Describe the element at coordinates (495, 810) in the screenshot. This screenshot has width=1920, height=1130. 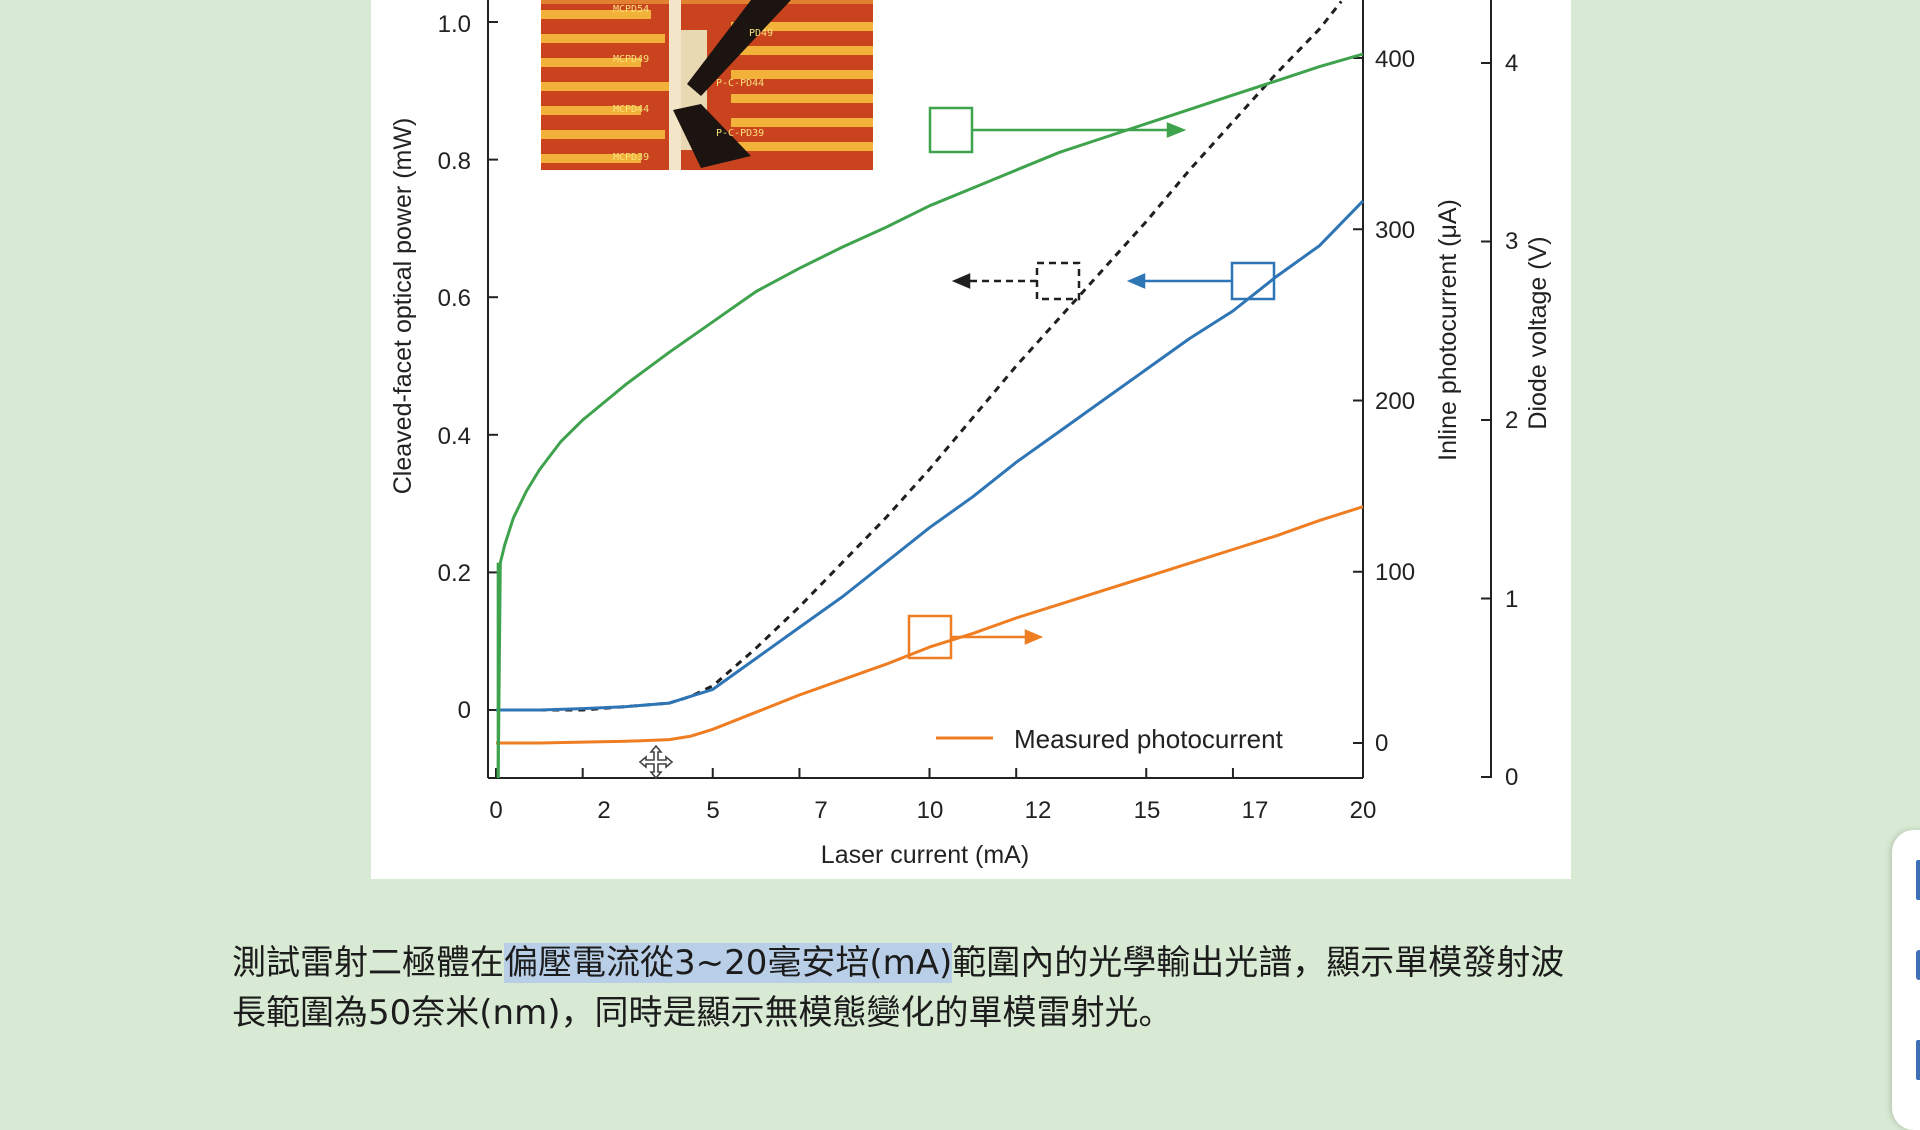
I see `x-tick-label: 0` at that location.